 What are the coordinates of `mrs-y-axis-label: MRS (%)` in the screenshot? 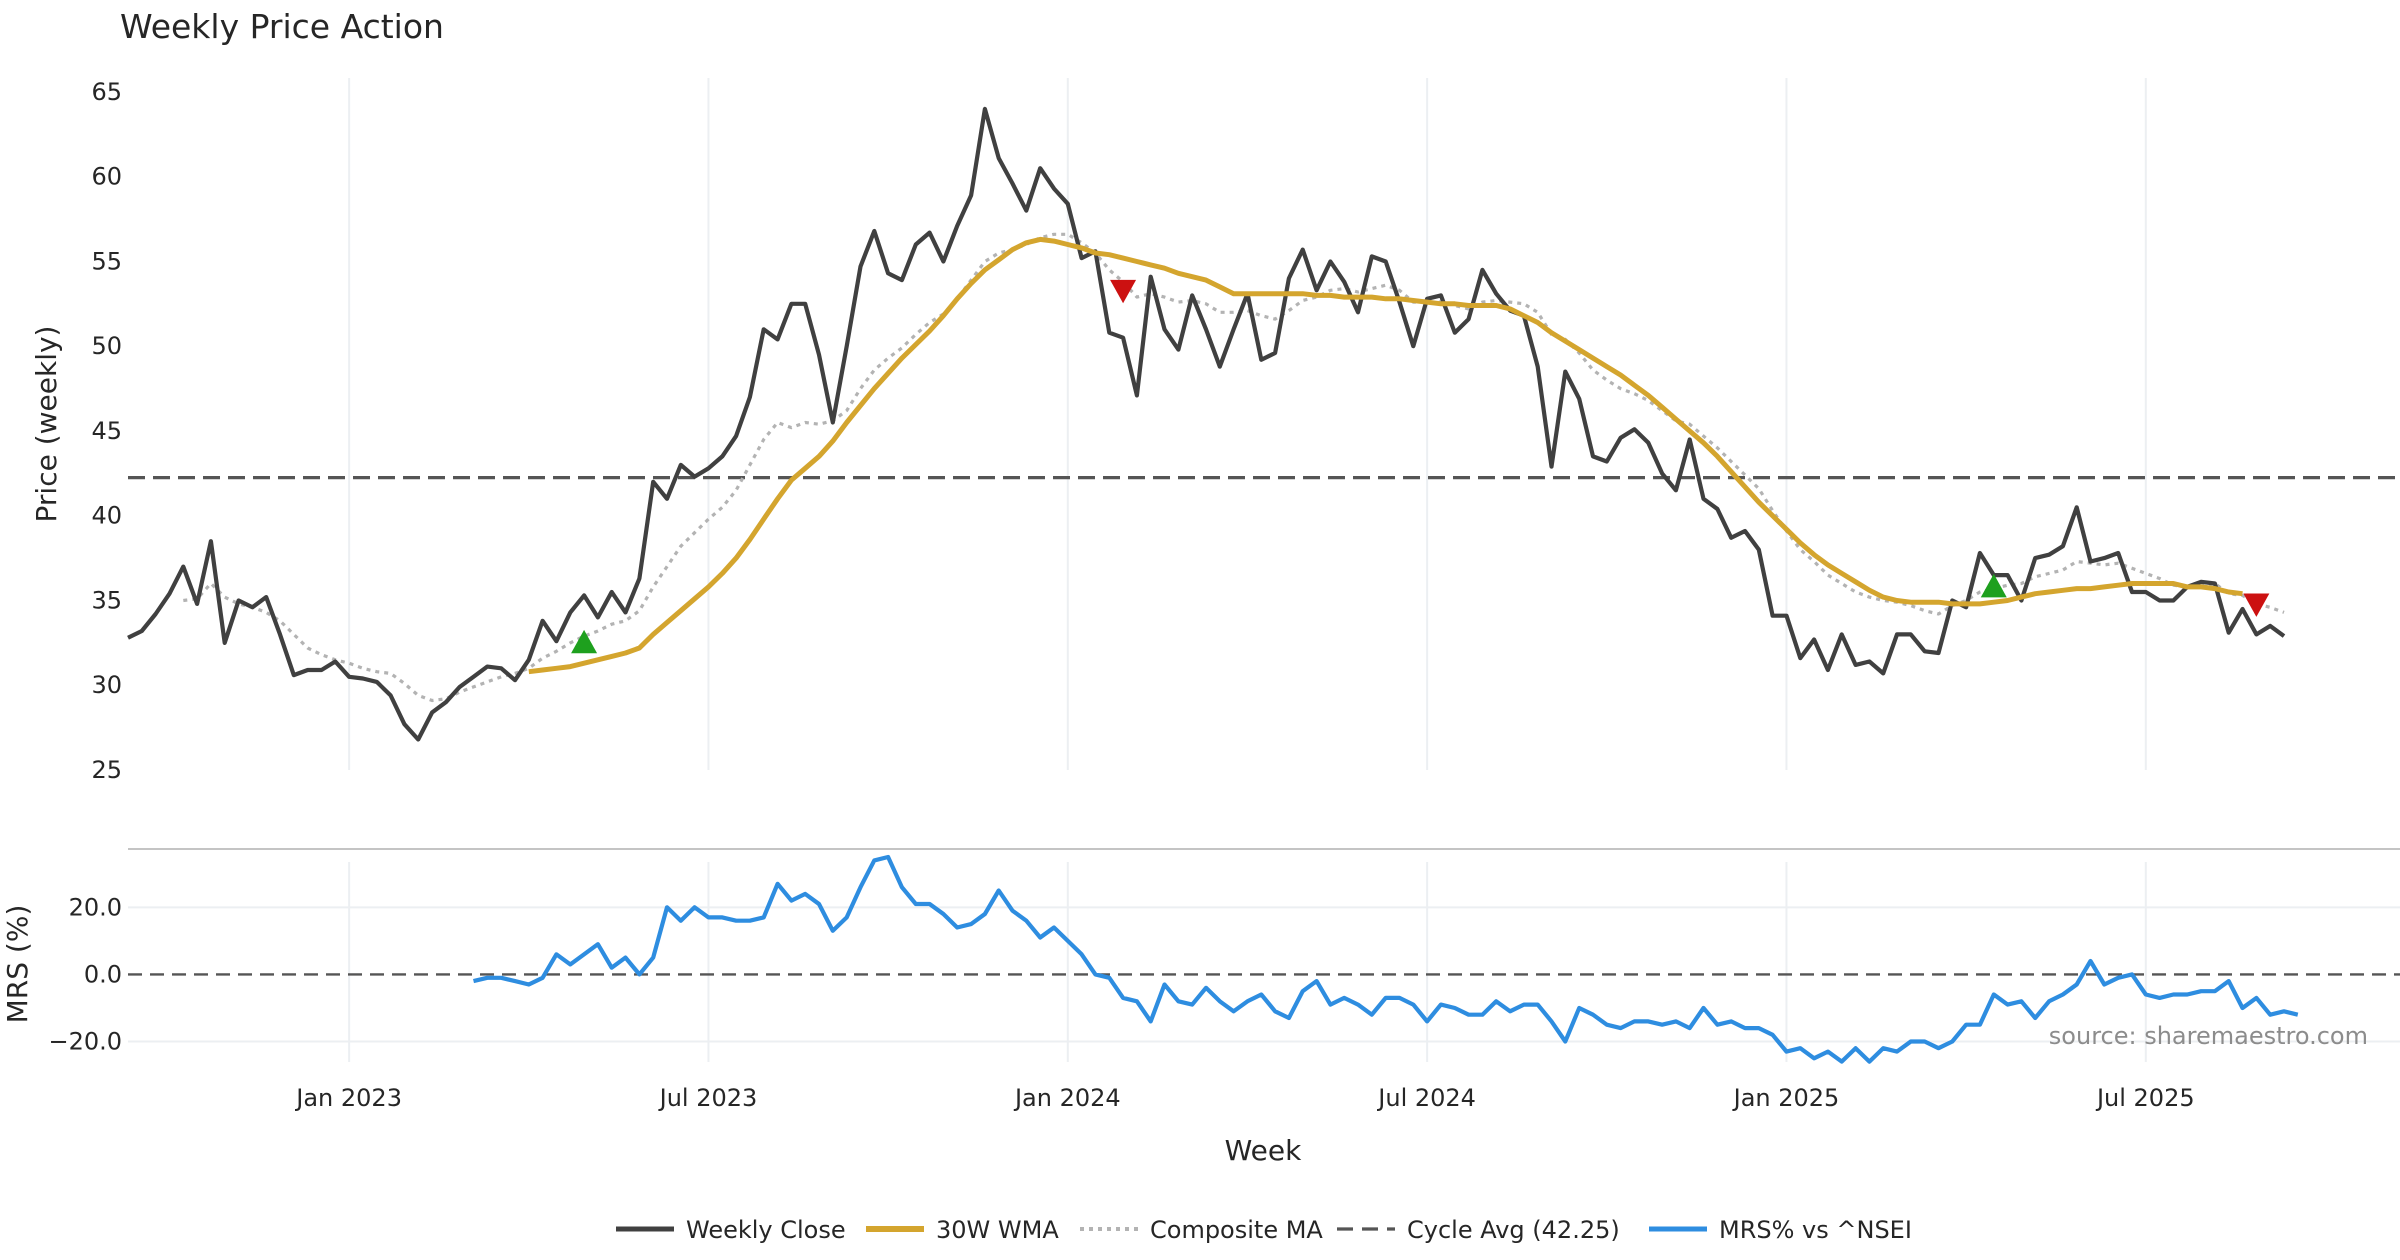 It's located at (17, 964).